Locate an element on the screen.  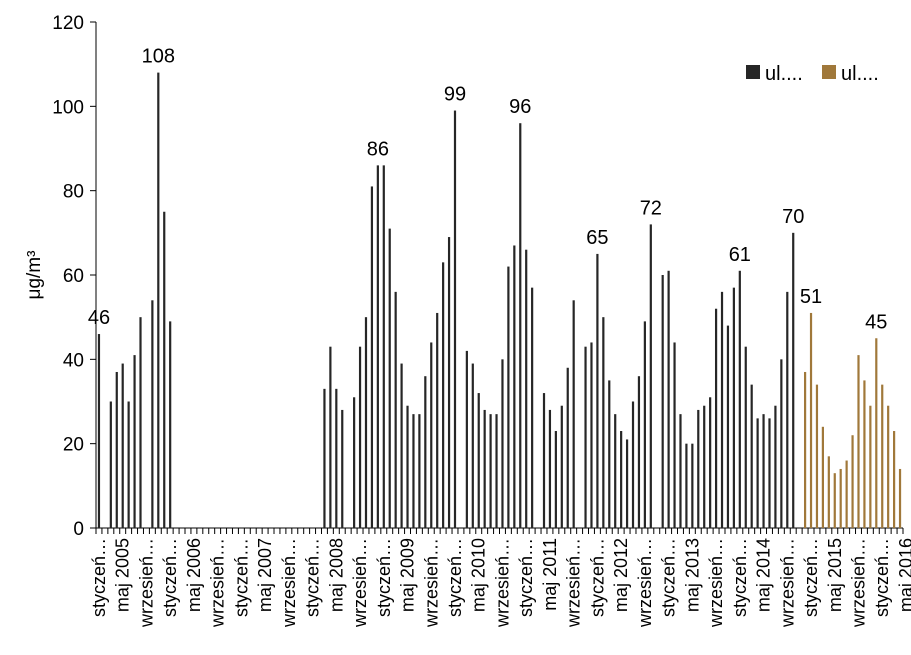
y-axis-label: μg/m³ is located at coordinates (34, 275).